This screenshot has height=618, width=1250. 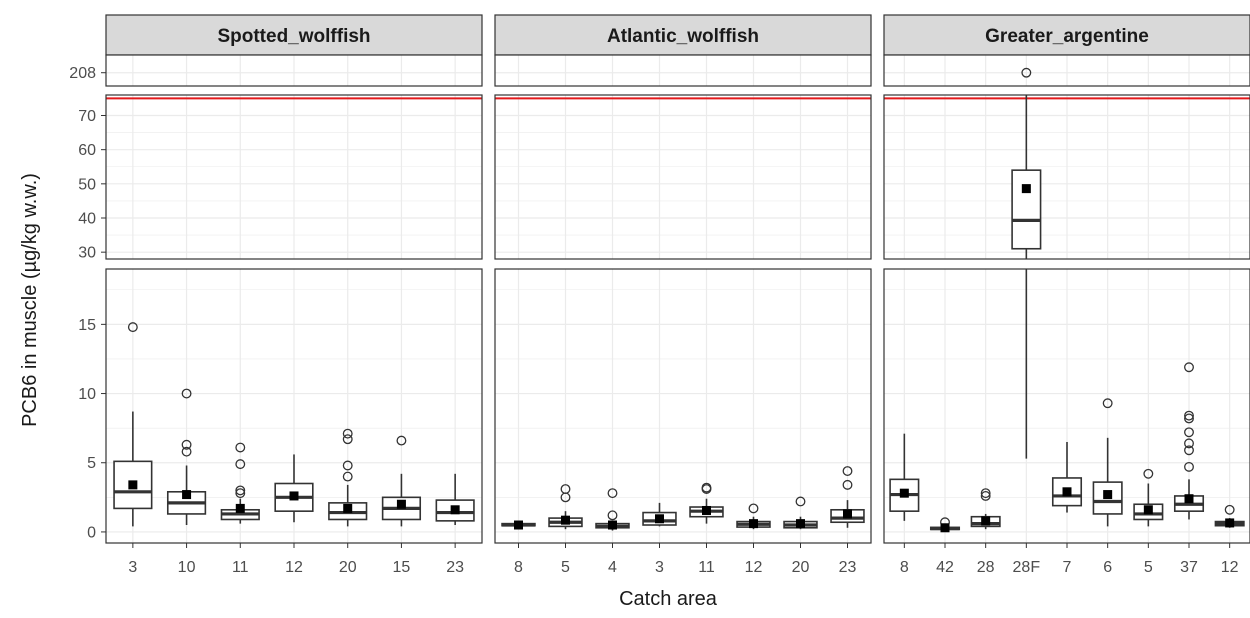 I want to click on x-tick-label: 11, so click(x=240, y=567).